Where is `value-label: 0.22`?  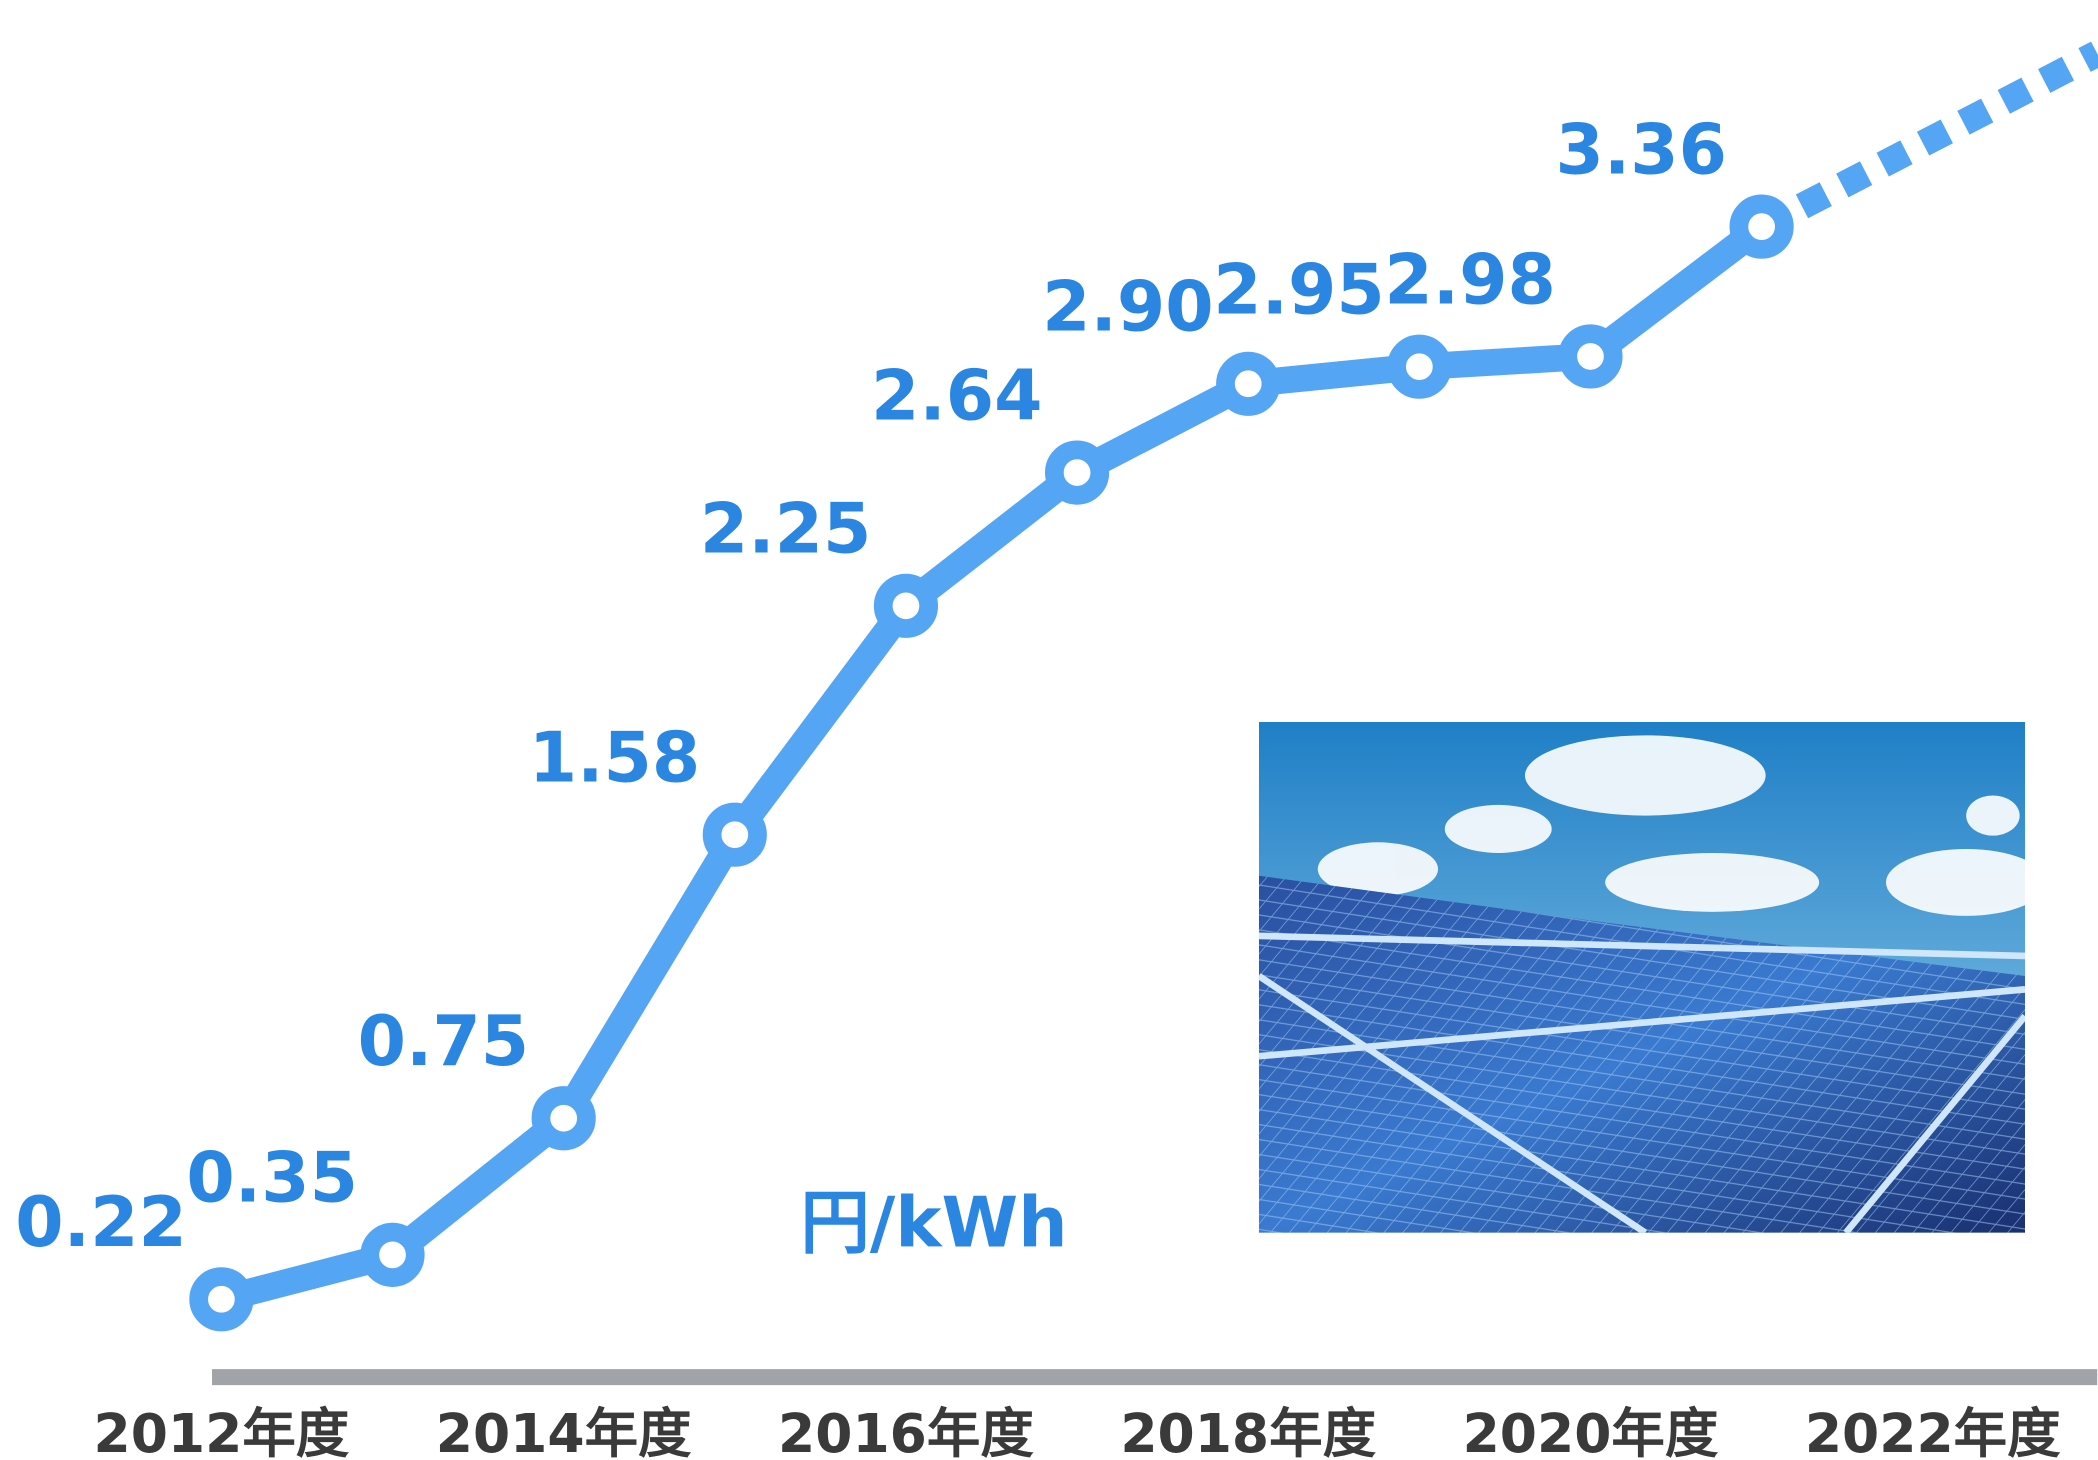 value-label: 0.22 is located at coordinates (101, 1222).